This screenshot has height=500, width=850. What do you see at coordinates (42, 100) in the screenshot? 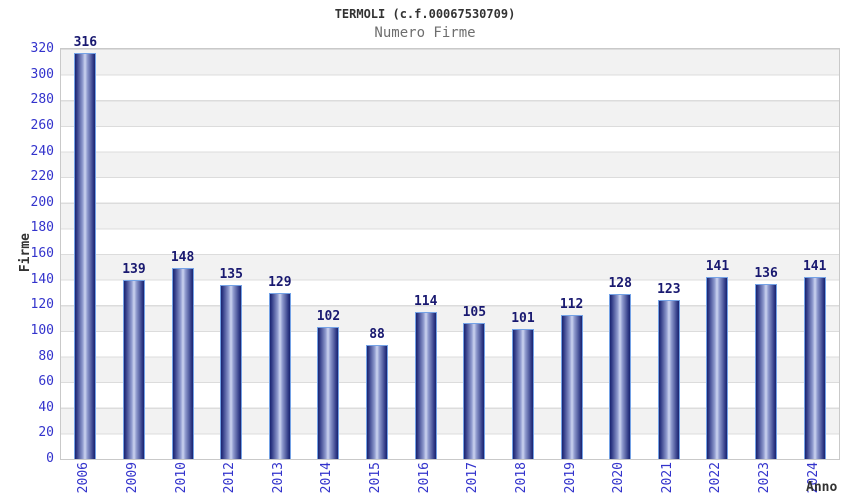
I see `y-axis-tick: 280` at bounding box center [42, 100].